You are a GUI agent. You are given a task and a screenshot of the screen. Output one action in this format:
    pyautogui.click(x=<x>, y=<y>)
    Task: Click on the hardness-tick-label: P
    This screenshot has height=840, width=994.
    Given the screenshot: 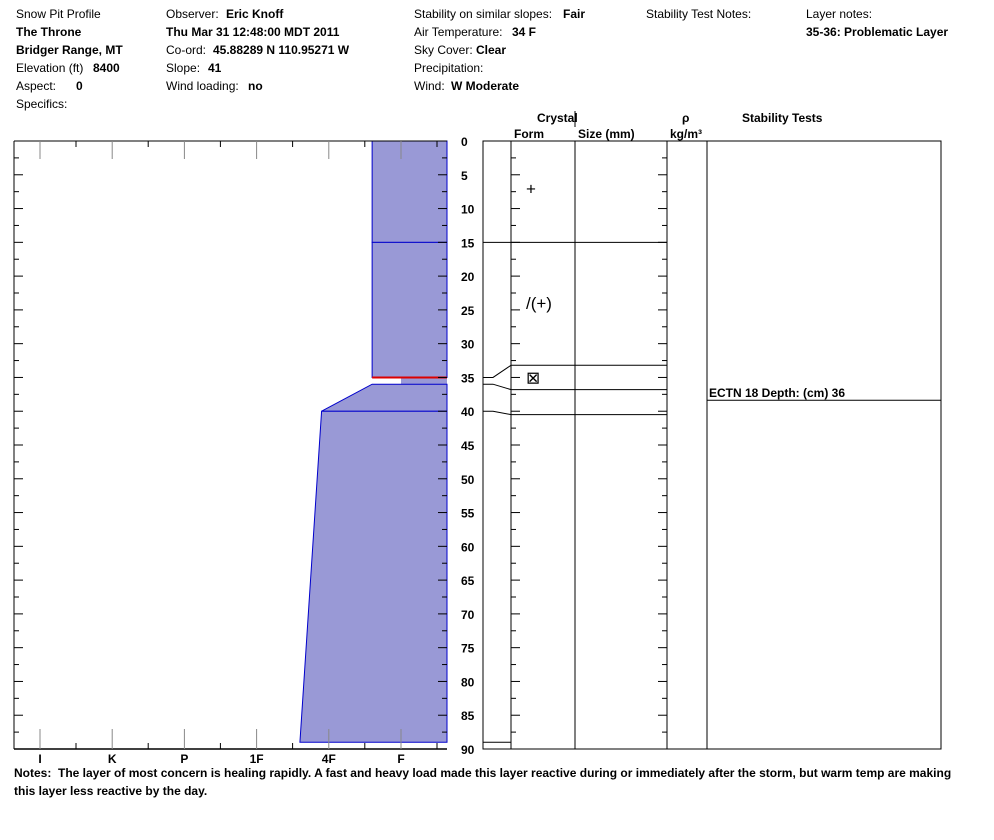 What is the action you would take?
    pyautogui.click(x=184, y=759)
    